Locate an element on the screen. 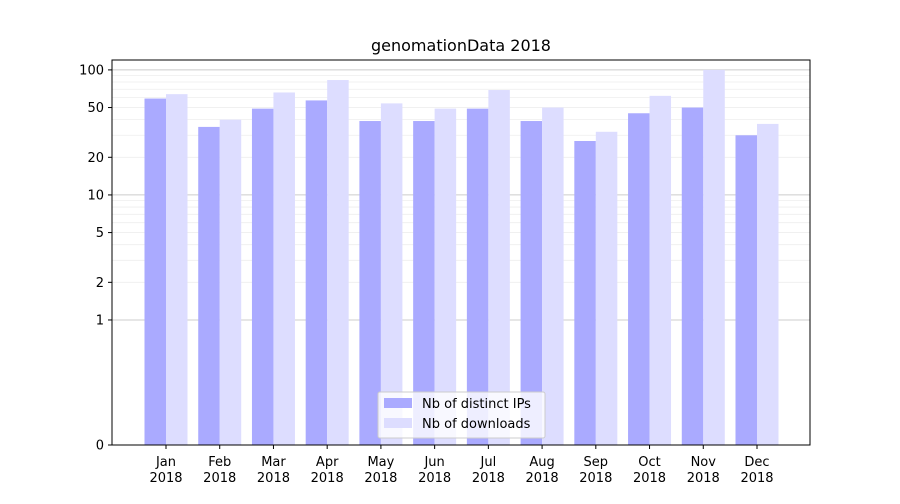  bar-distinct-ips-sep is located at coordinates (585, 292).